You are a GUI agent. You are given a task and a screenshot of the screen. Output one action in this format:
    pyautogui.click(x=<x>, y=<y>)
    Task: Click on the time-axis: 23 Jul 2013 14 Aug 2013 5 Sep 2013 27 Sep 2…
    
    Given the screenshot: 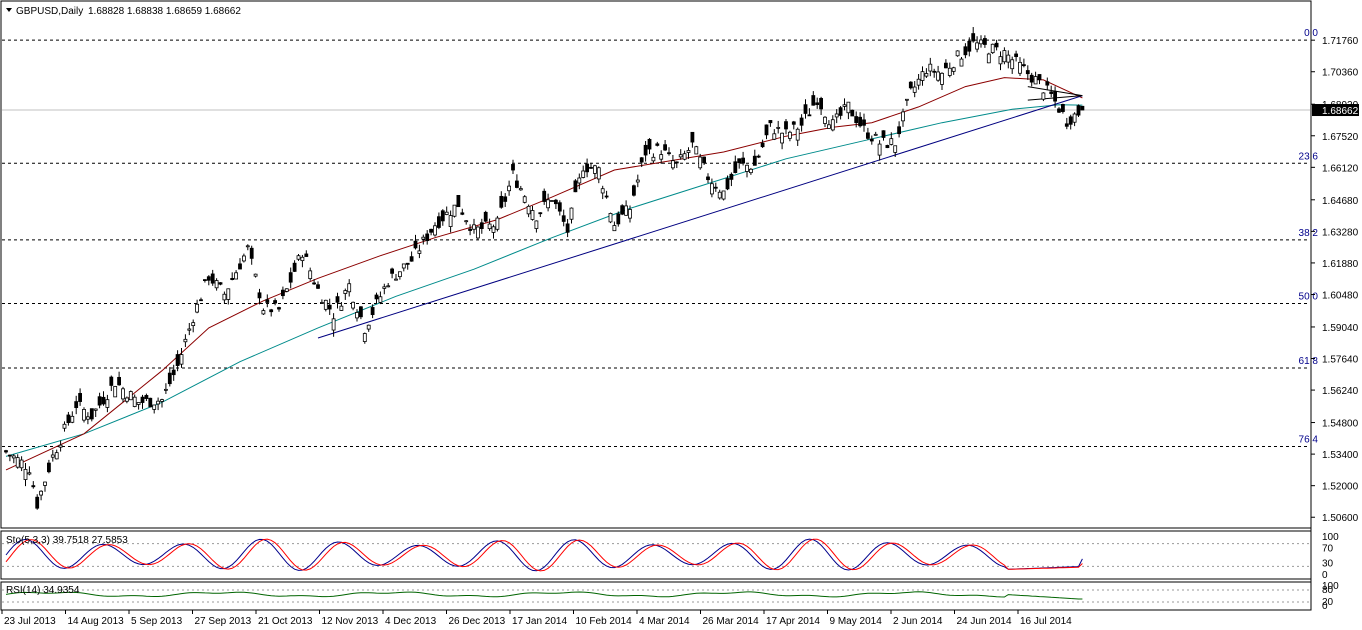 What is the action you would take?
    pyautogui.click(x=656, y=618)
    